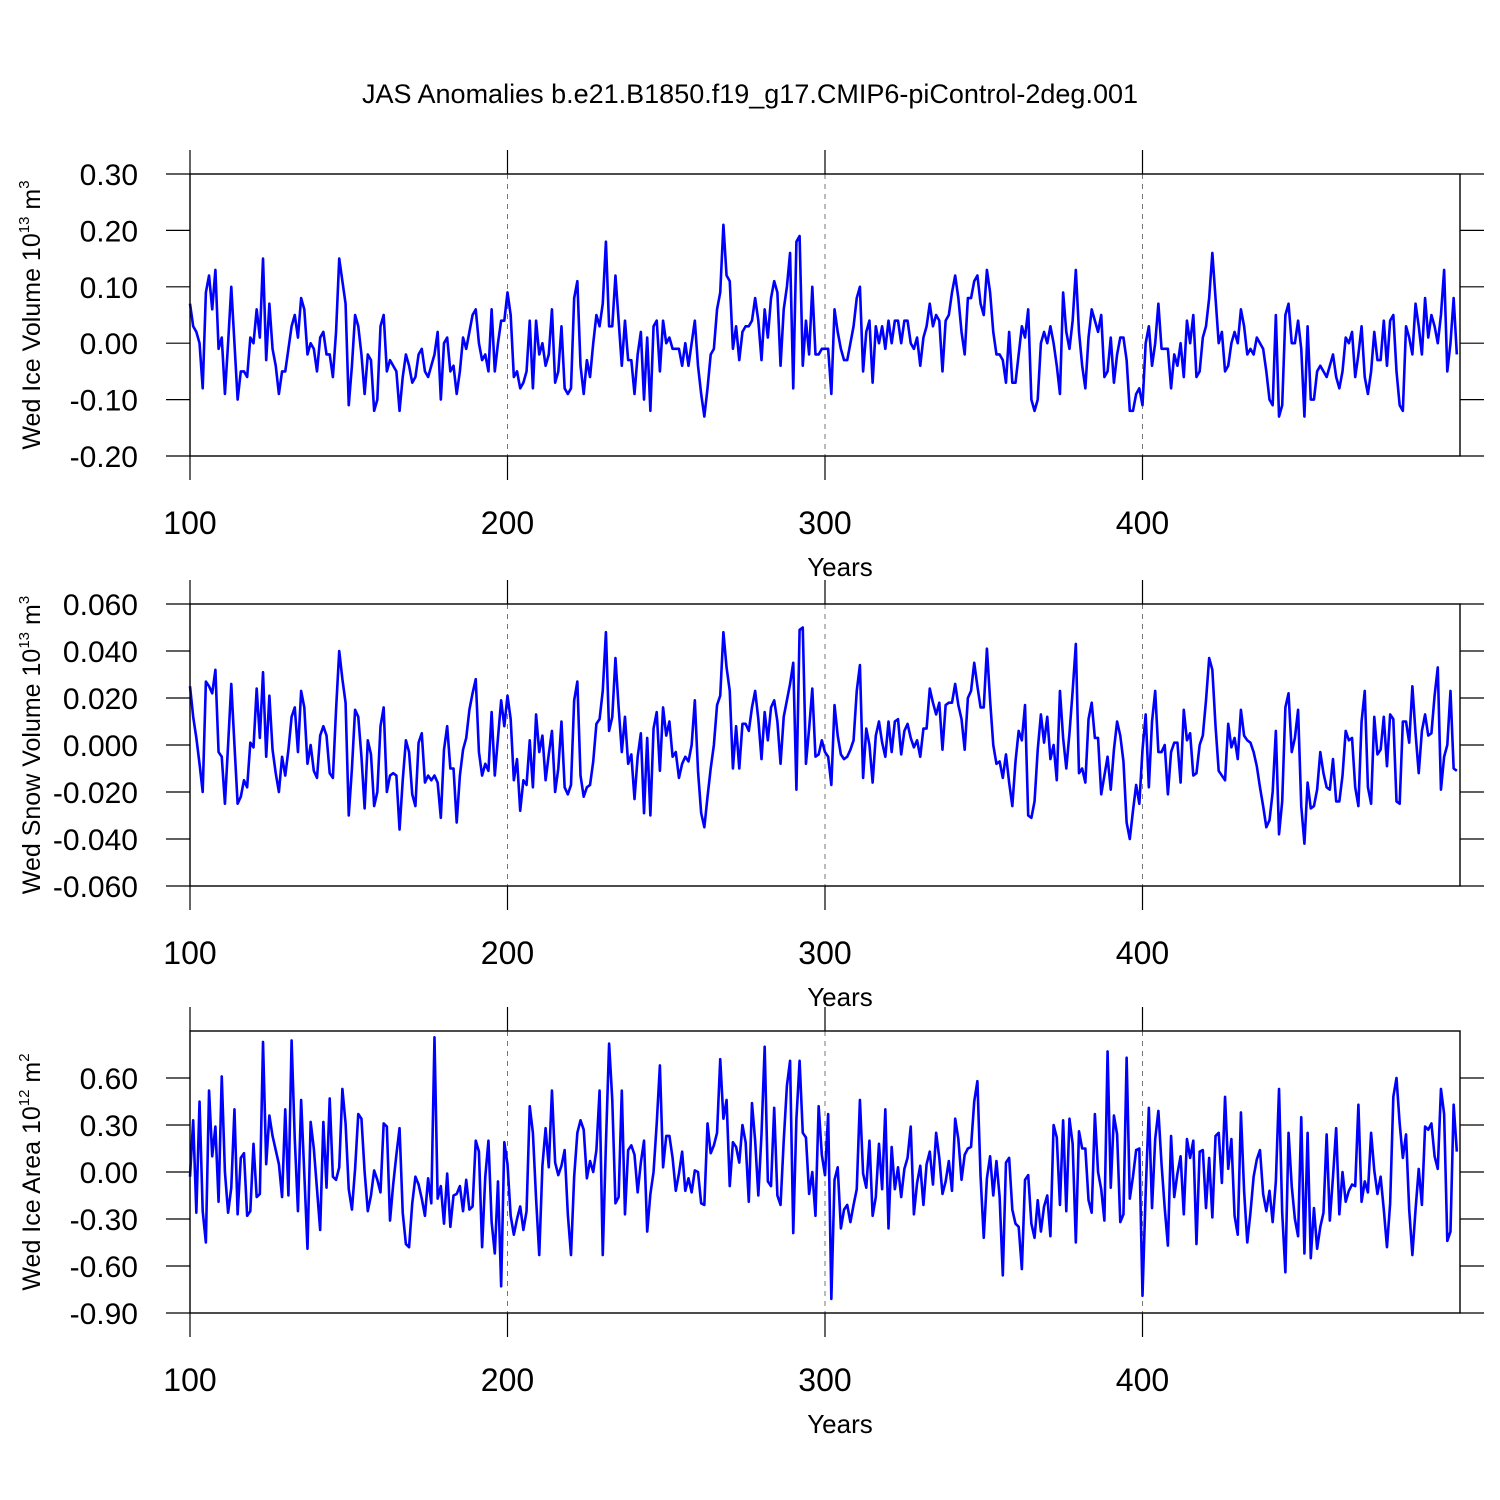 The height and width of the screenshot is (1500, 1500). Describe the element at coordinates (109, 288) in the screenshot. I see `y-tick-label: 0.10` at that location.